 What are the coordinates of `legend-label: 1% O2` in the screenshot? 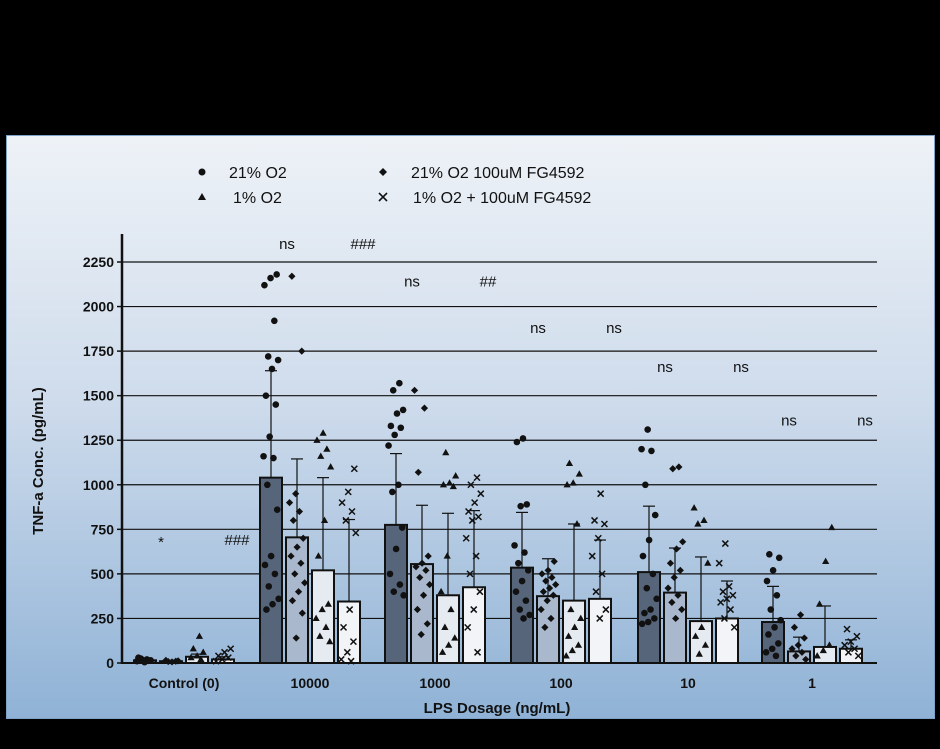 It's located at (257, 198).